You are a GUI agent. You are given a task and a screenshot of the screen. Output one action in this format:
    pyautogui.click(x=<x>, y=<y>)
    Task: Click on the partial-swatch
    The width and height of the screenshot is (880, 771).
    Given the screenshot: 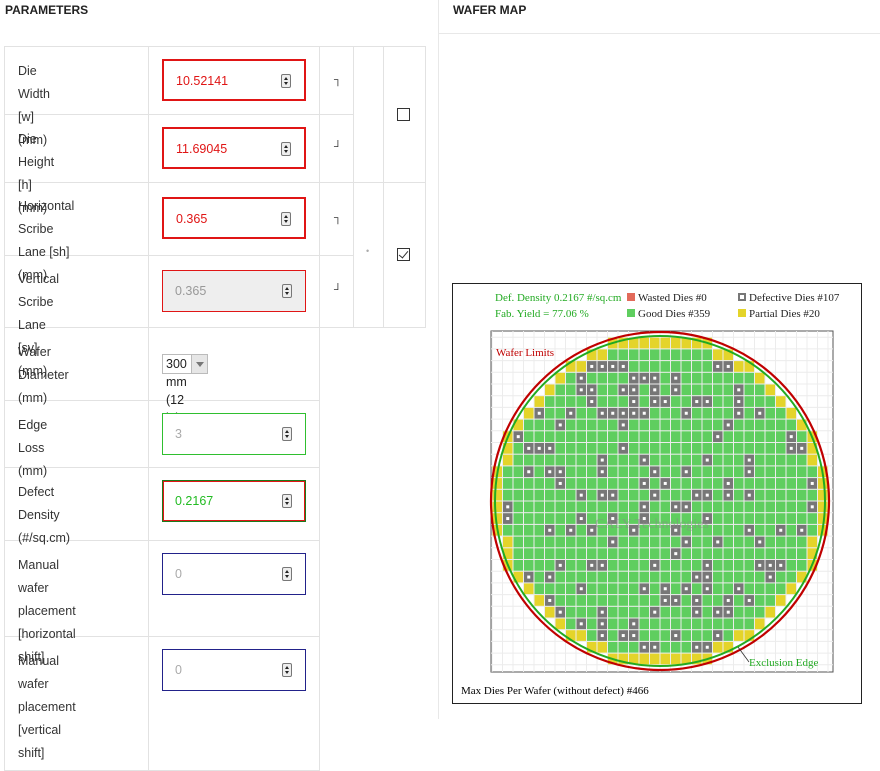 What is the action you would take?
    pyautogui.click(x=742, y=313)
    